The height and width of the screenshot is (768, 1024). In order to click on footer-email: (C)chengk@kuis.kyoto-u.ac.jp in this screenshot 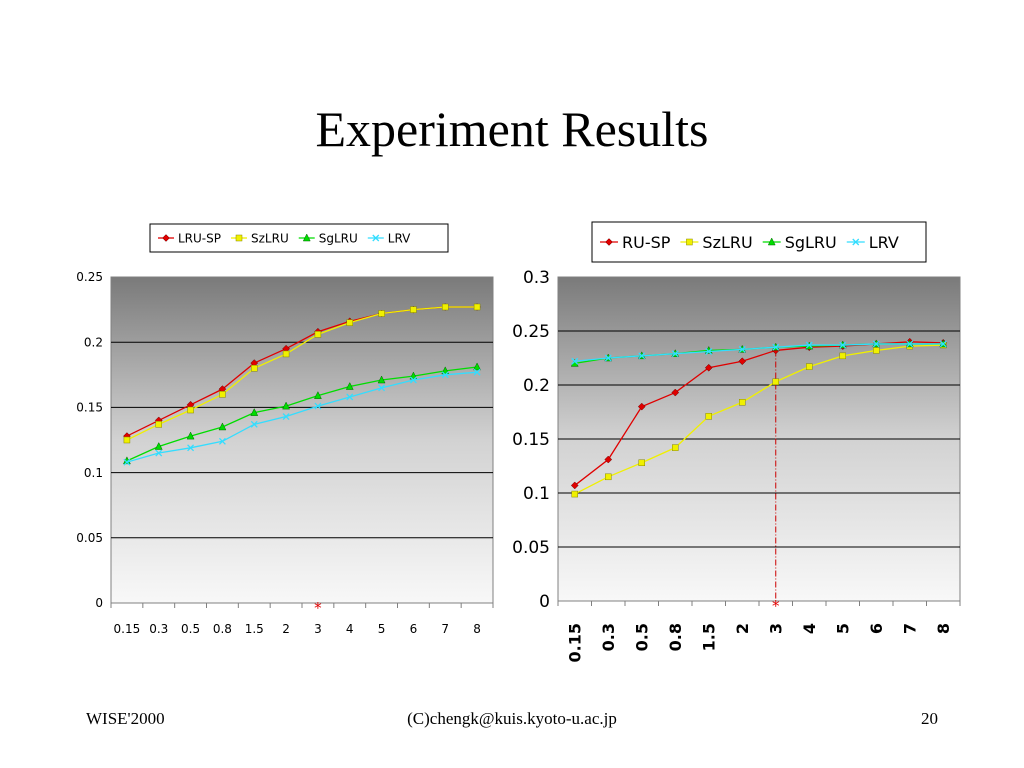, I will do `click(512, 718)`.